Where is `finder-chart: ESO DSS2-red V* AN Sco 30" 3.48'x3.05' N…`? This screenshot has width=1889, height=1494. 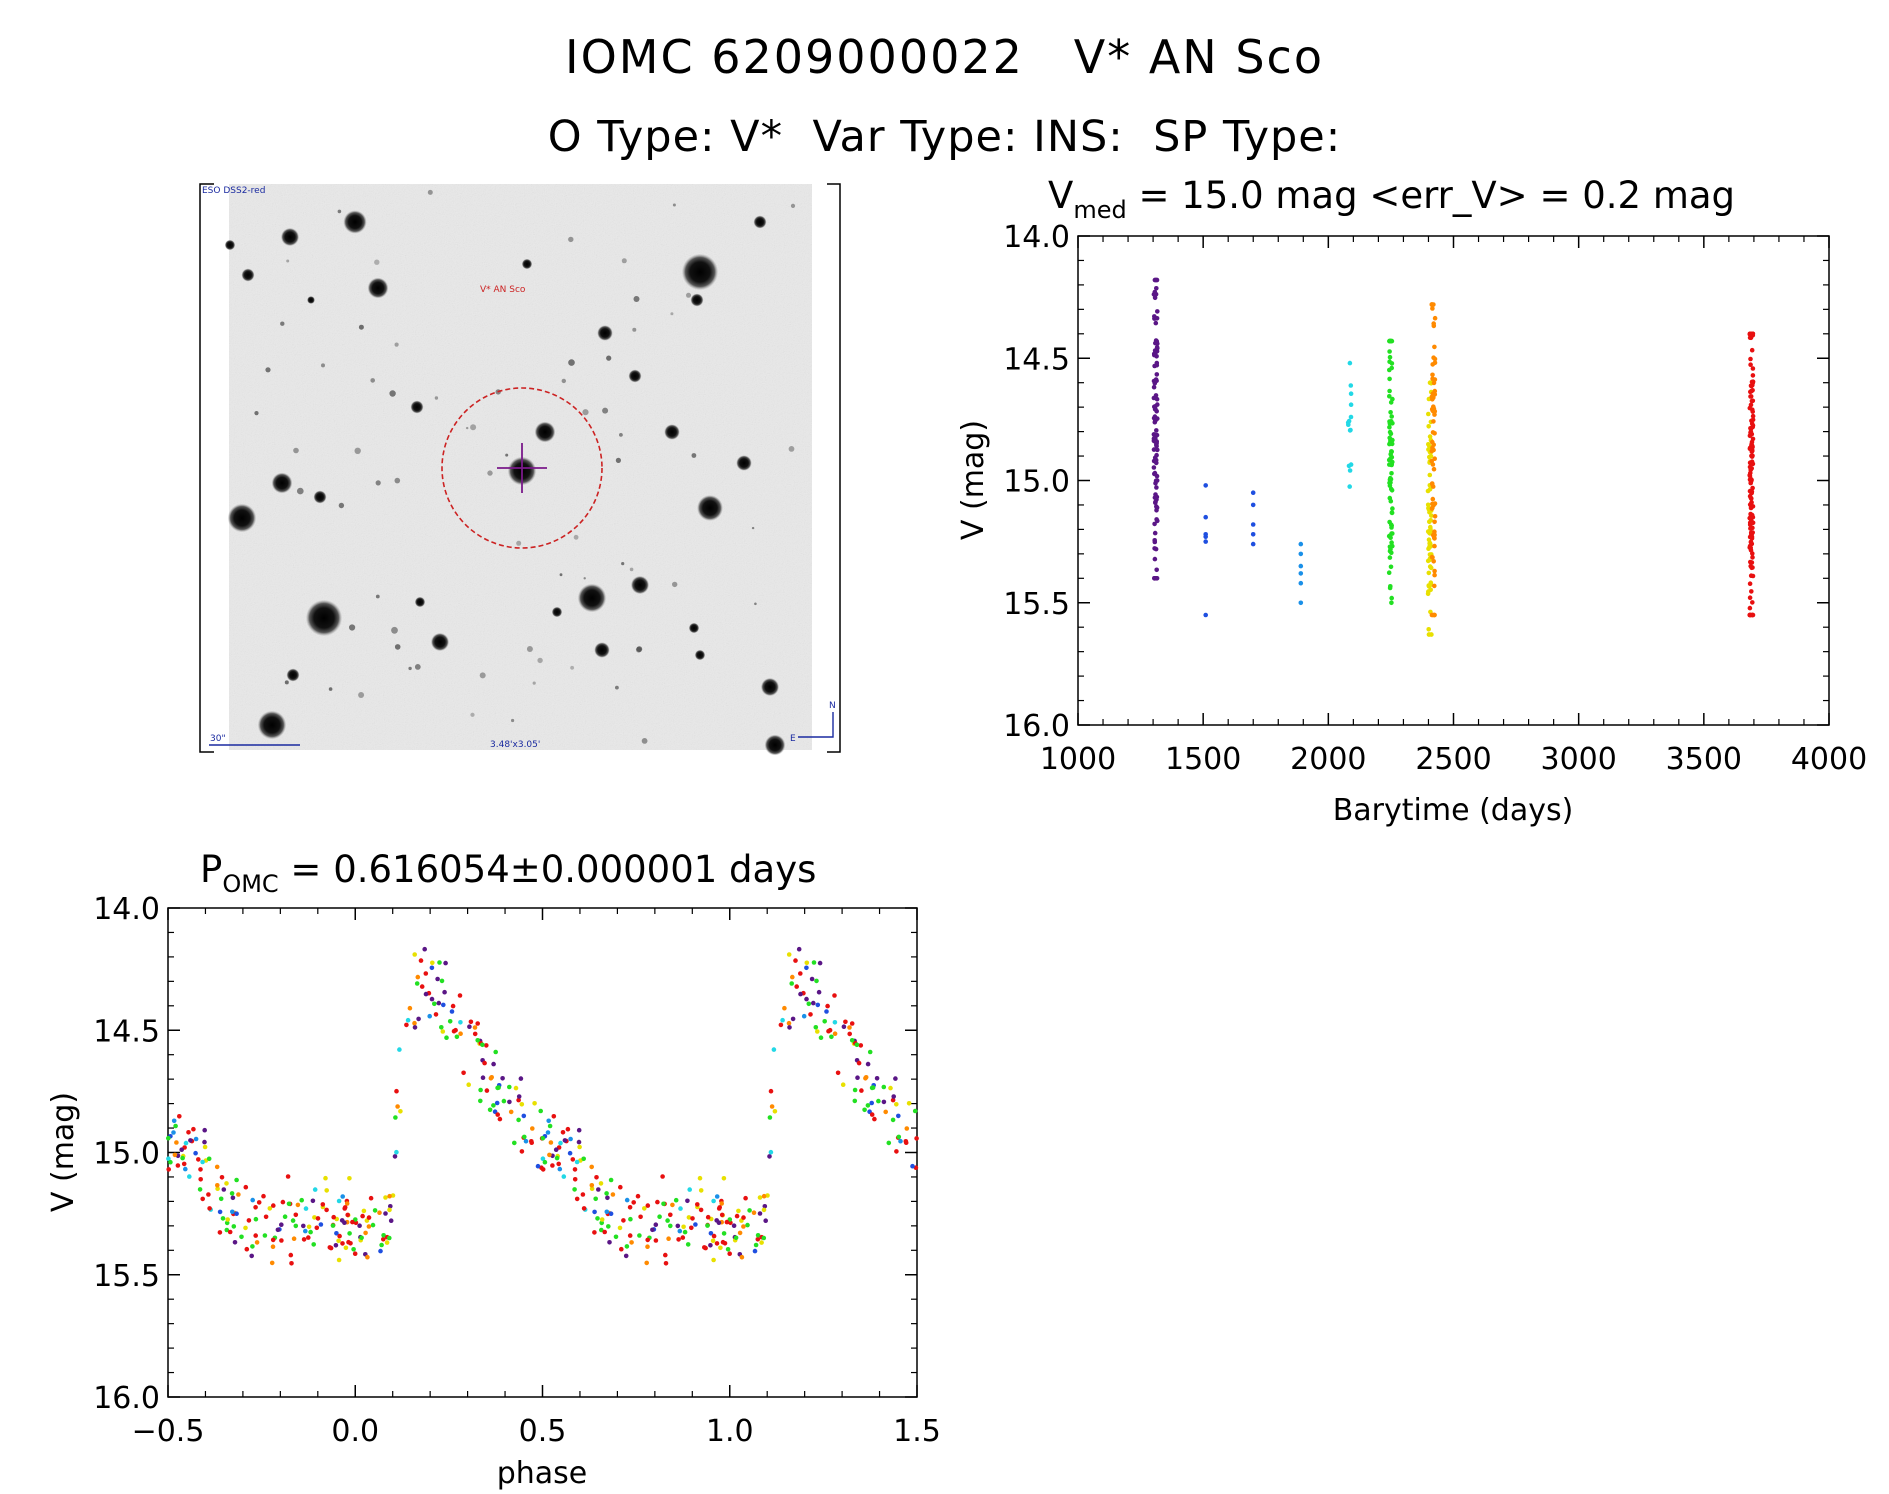 finder-chart: ESO DSS2-red V* AN Sco 30" 3.48'x3.05' N… is located at coordinates (520, 469).